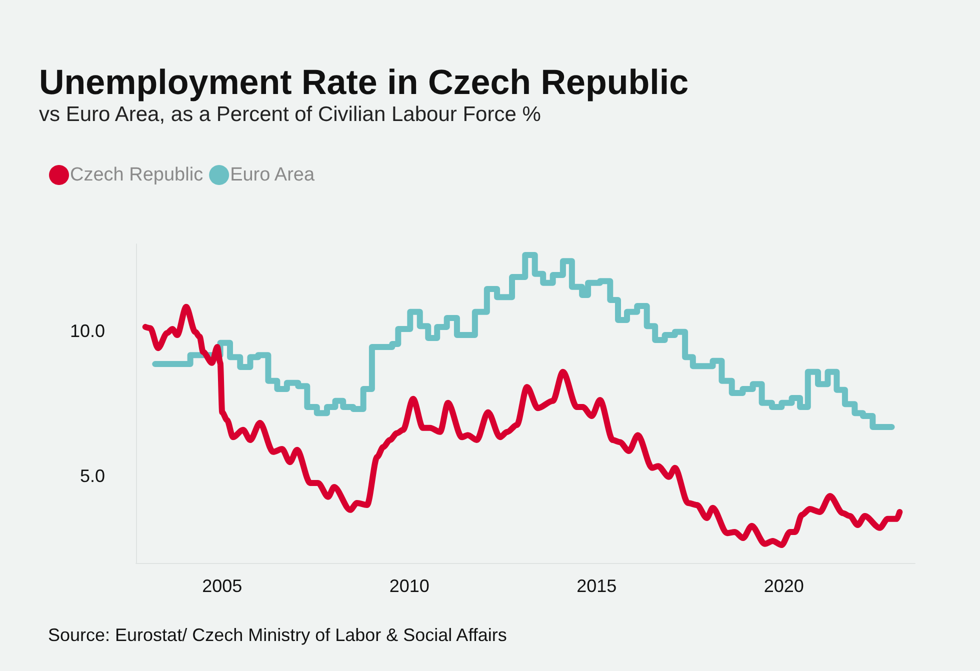 The width and height of the screenshot is (980, 671). What do you see at coordinates (222, 586) in the screenshot?
I see `x-tick-label: 2005` at bounding box center [222, 586].